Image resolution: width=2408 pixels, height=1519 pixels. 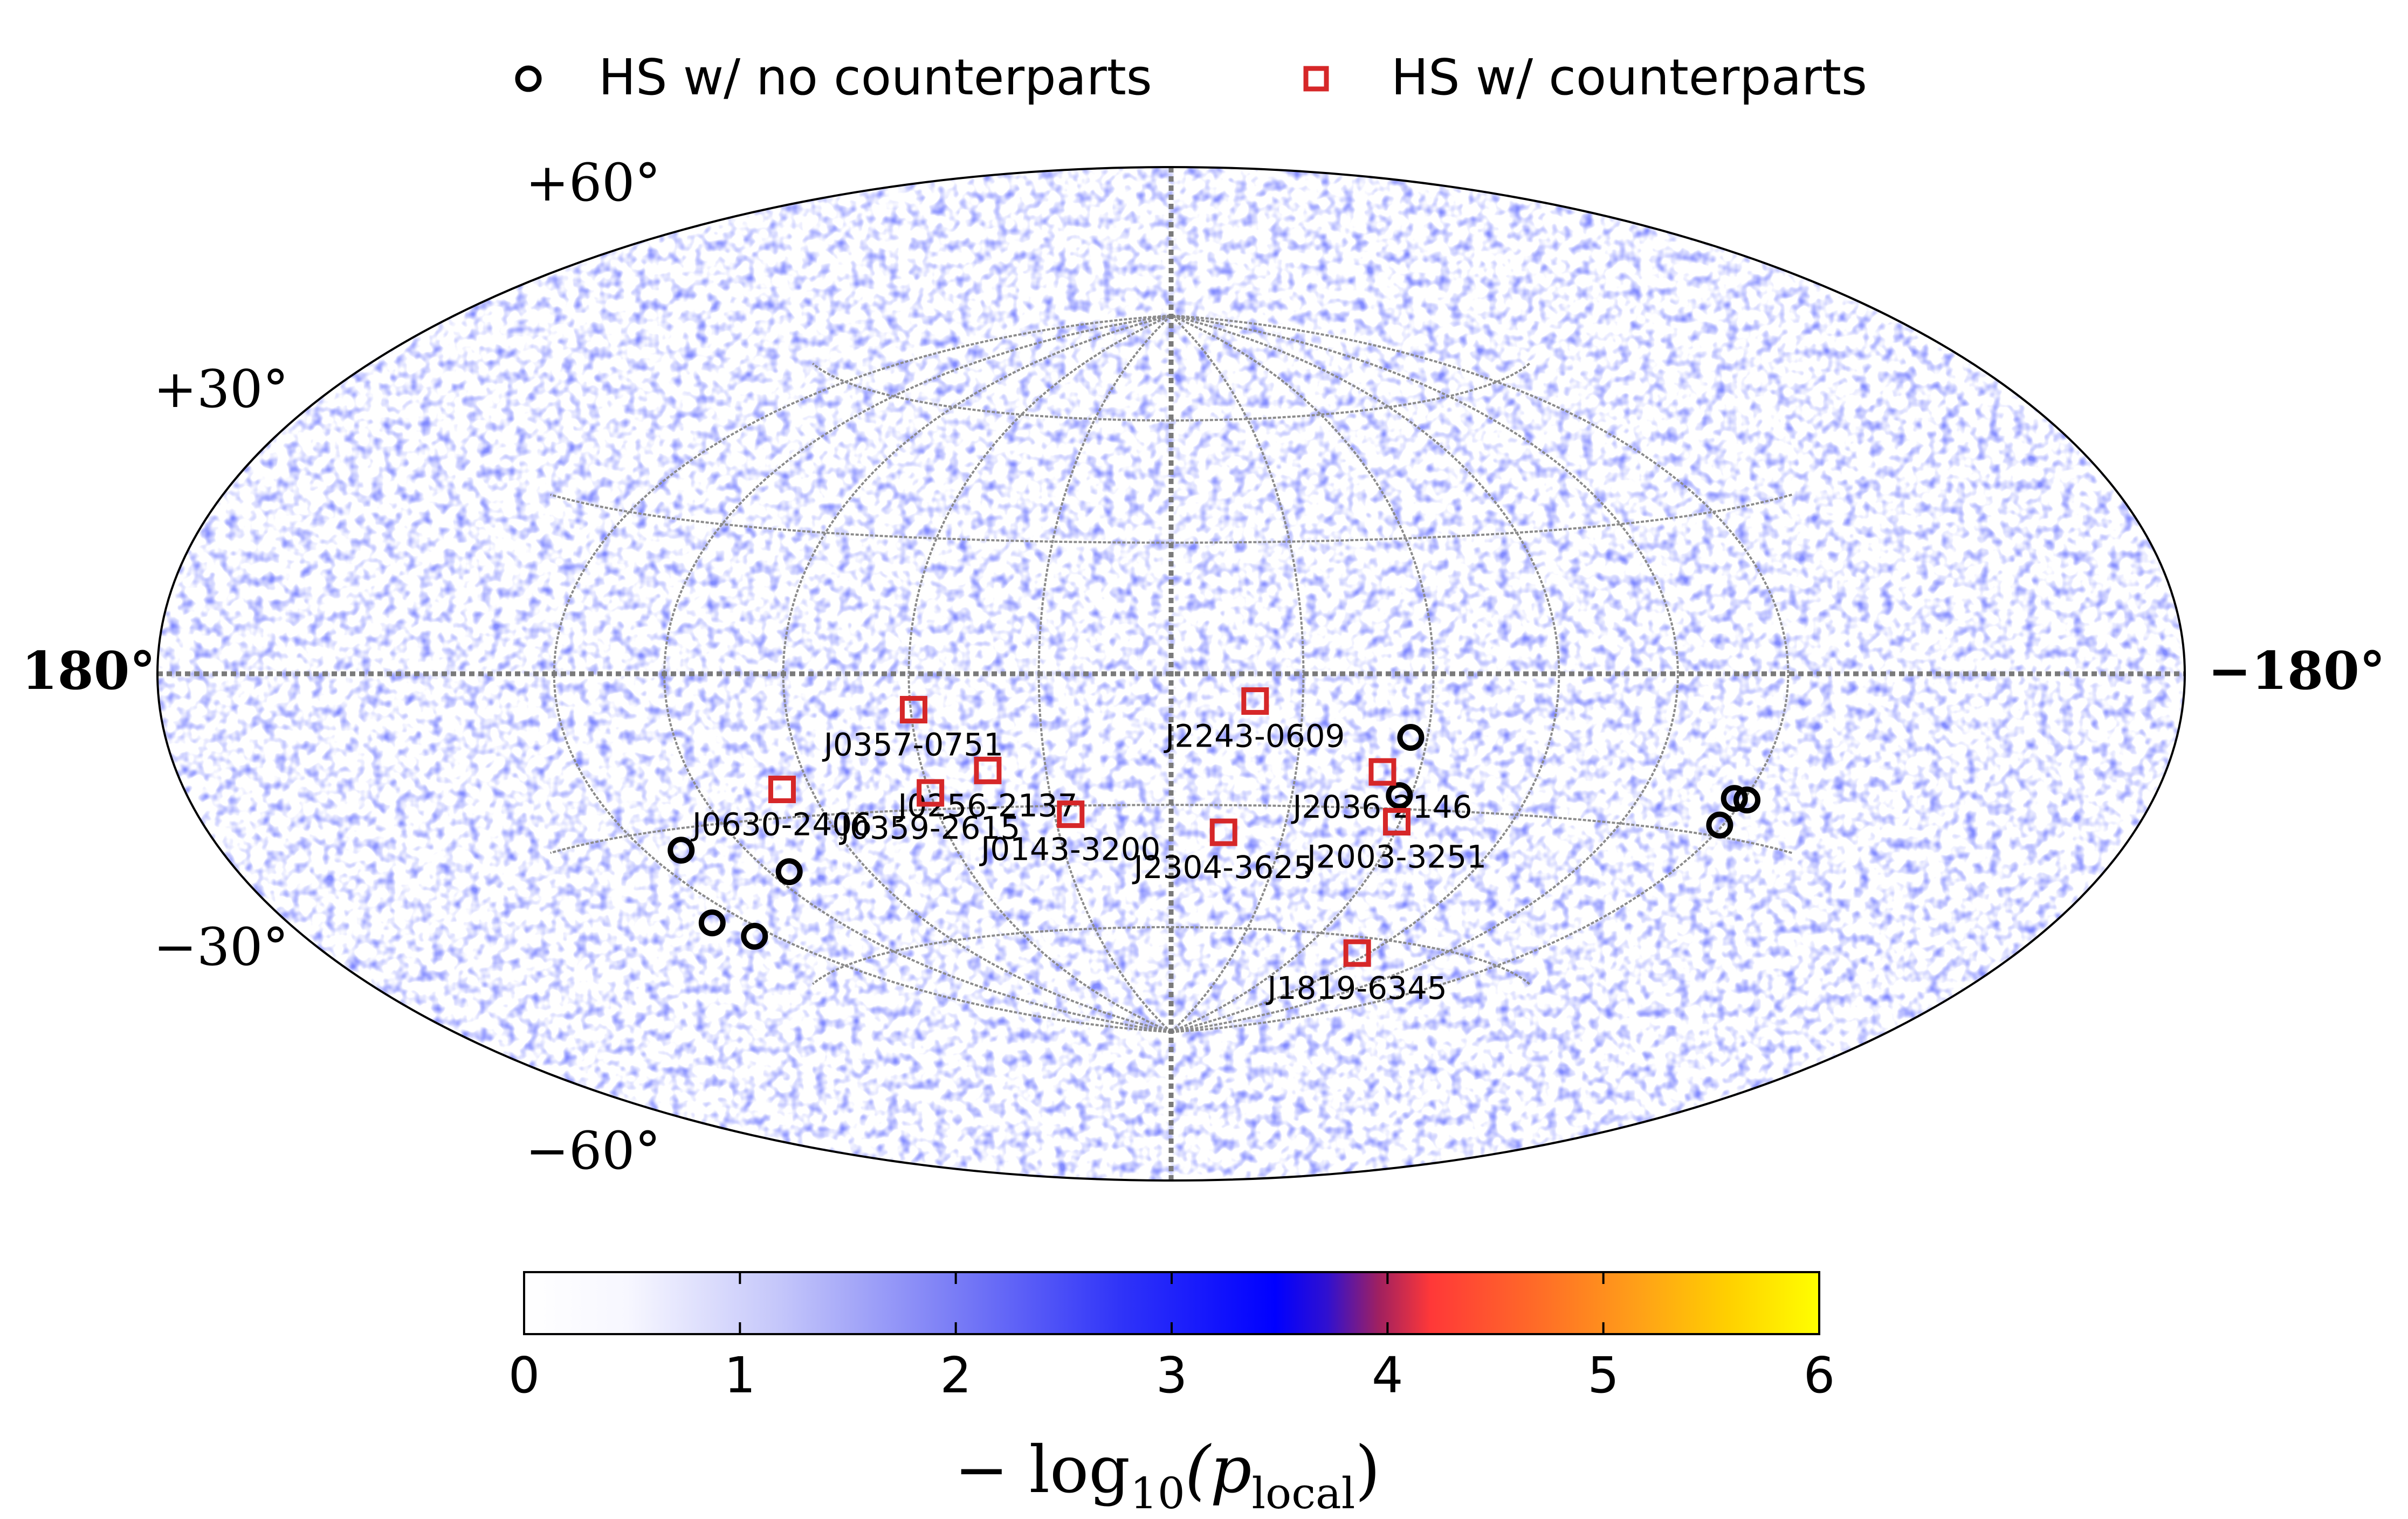 I want to click on legend-square-marker, so click(x=1316, y=79).